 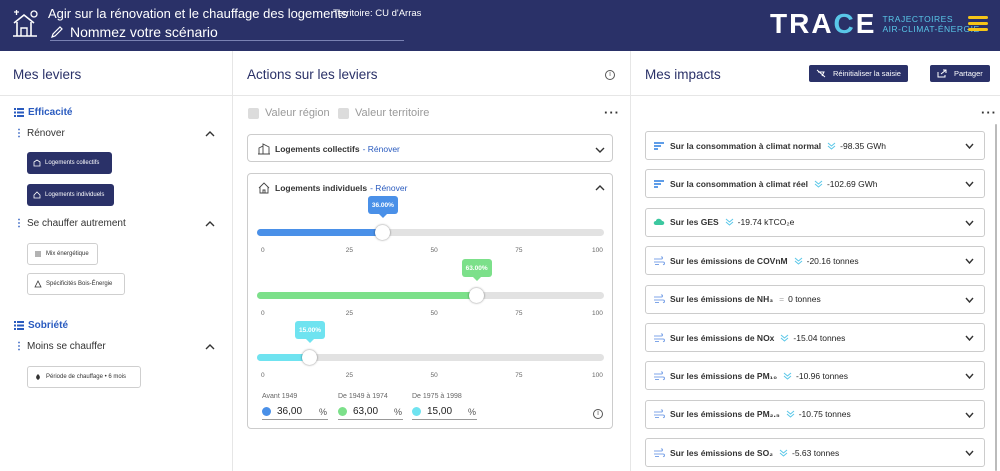 What do you see at coordinates (978, 24) in the screenshot?
I see `menu-icon` at bounding box center [978, 24].